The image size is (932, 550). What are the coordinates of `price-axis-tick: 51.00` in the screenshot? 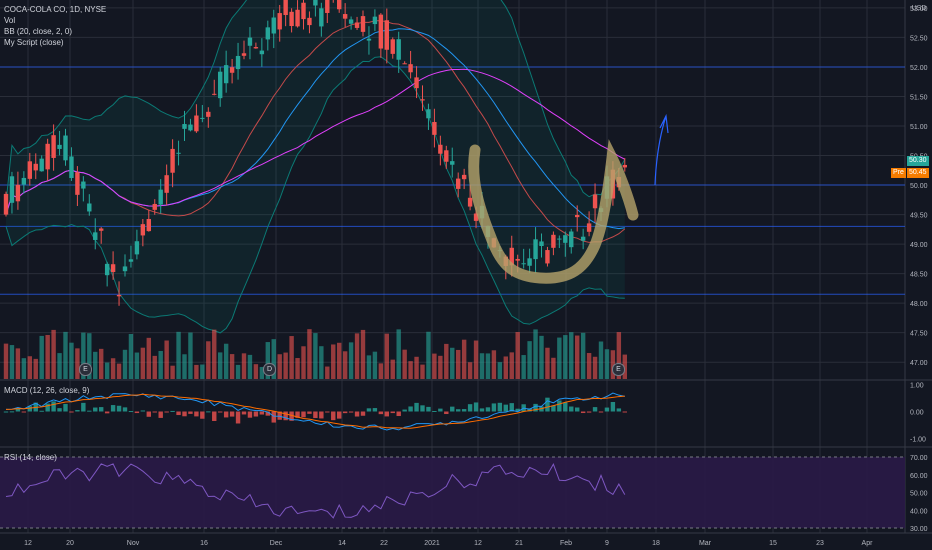 It's located at (919, 127).